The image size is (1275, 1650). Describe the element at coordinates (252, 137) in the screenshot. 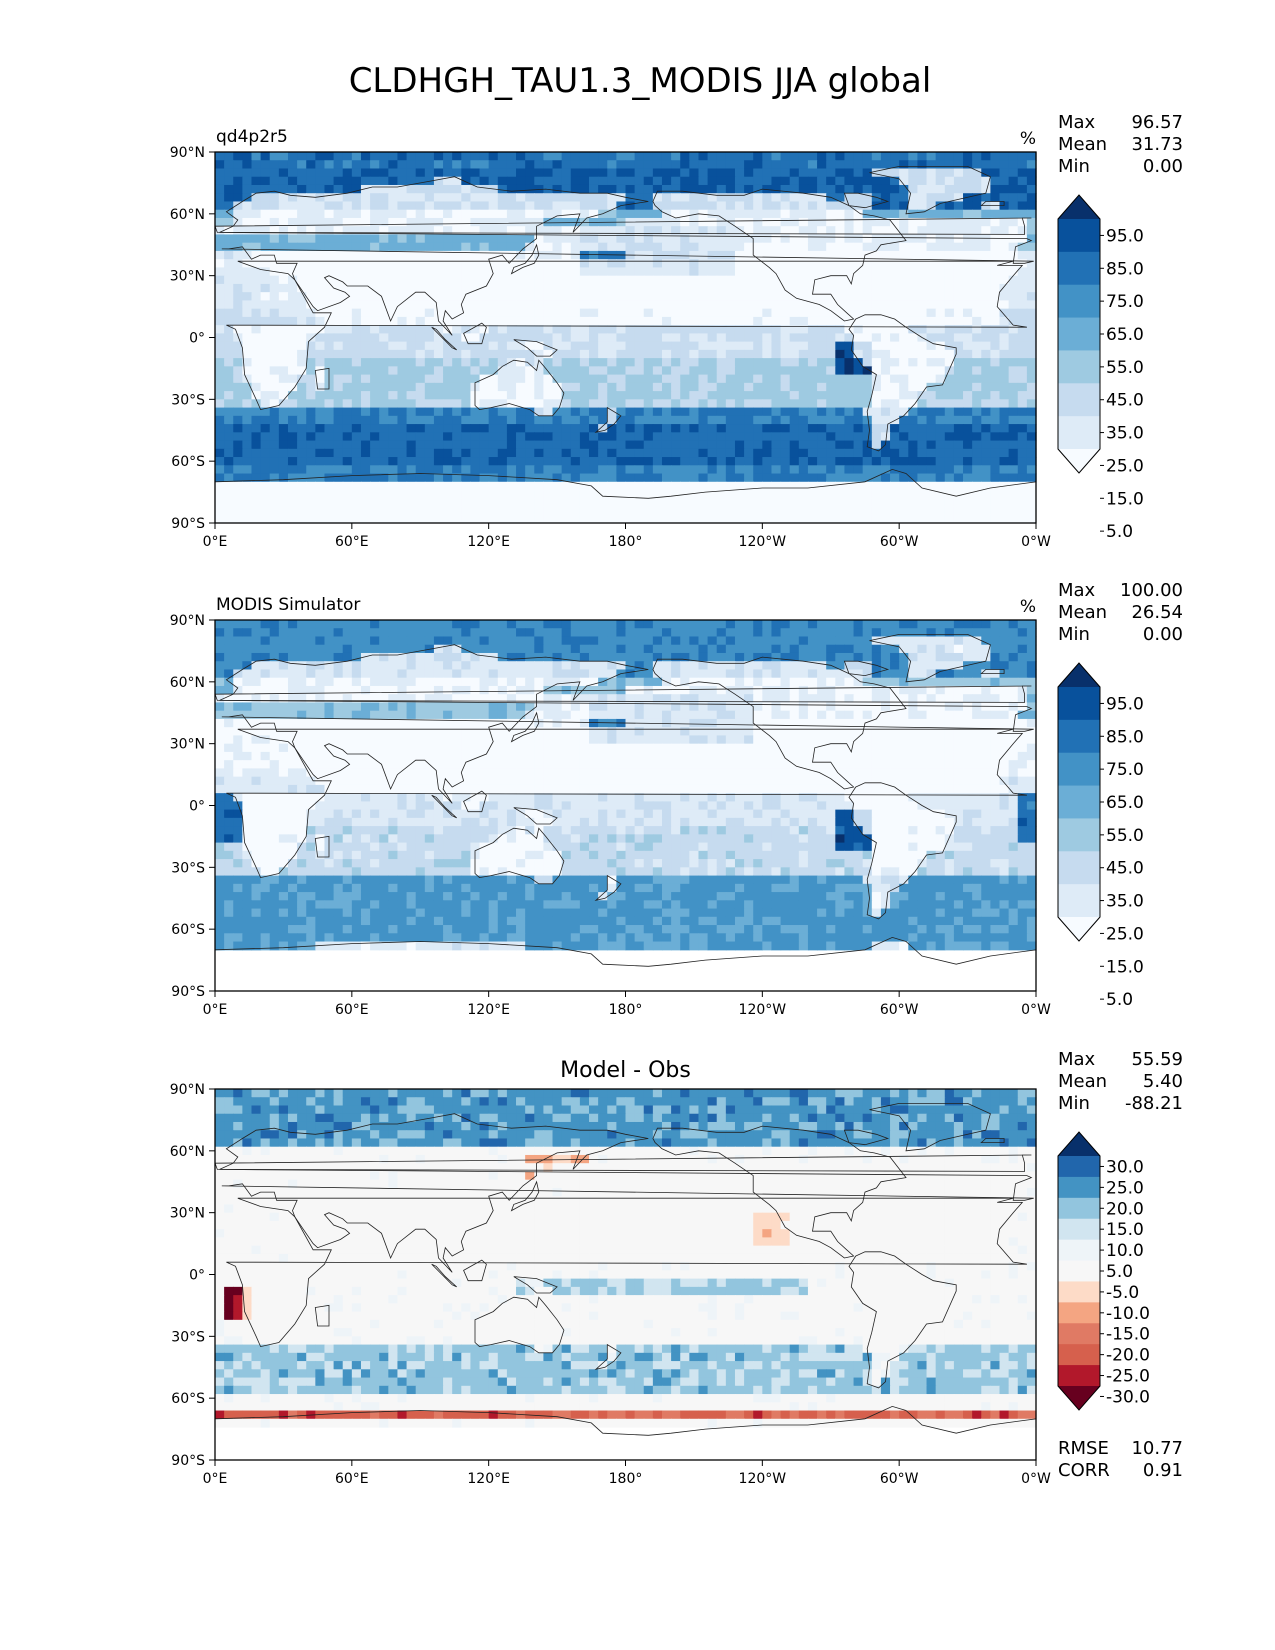

I see `panel-title: qd4p2r5` at that location.